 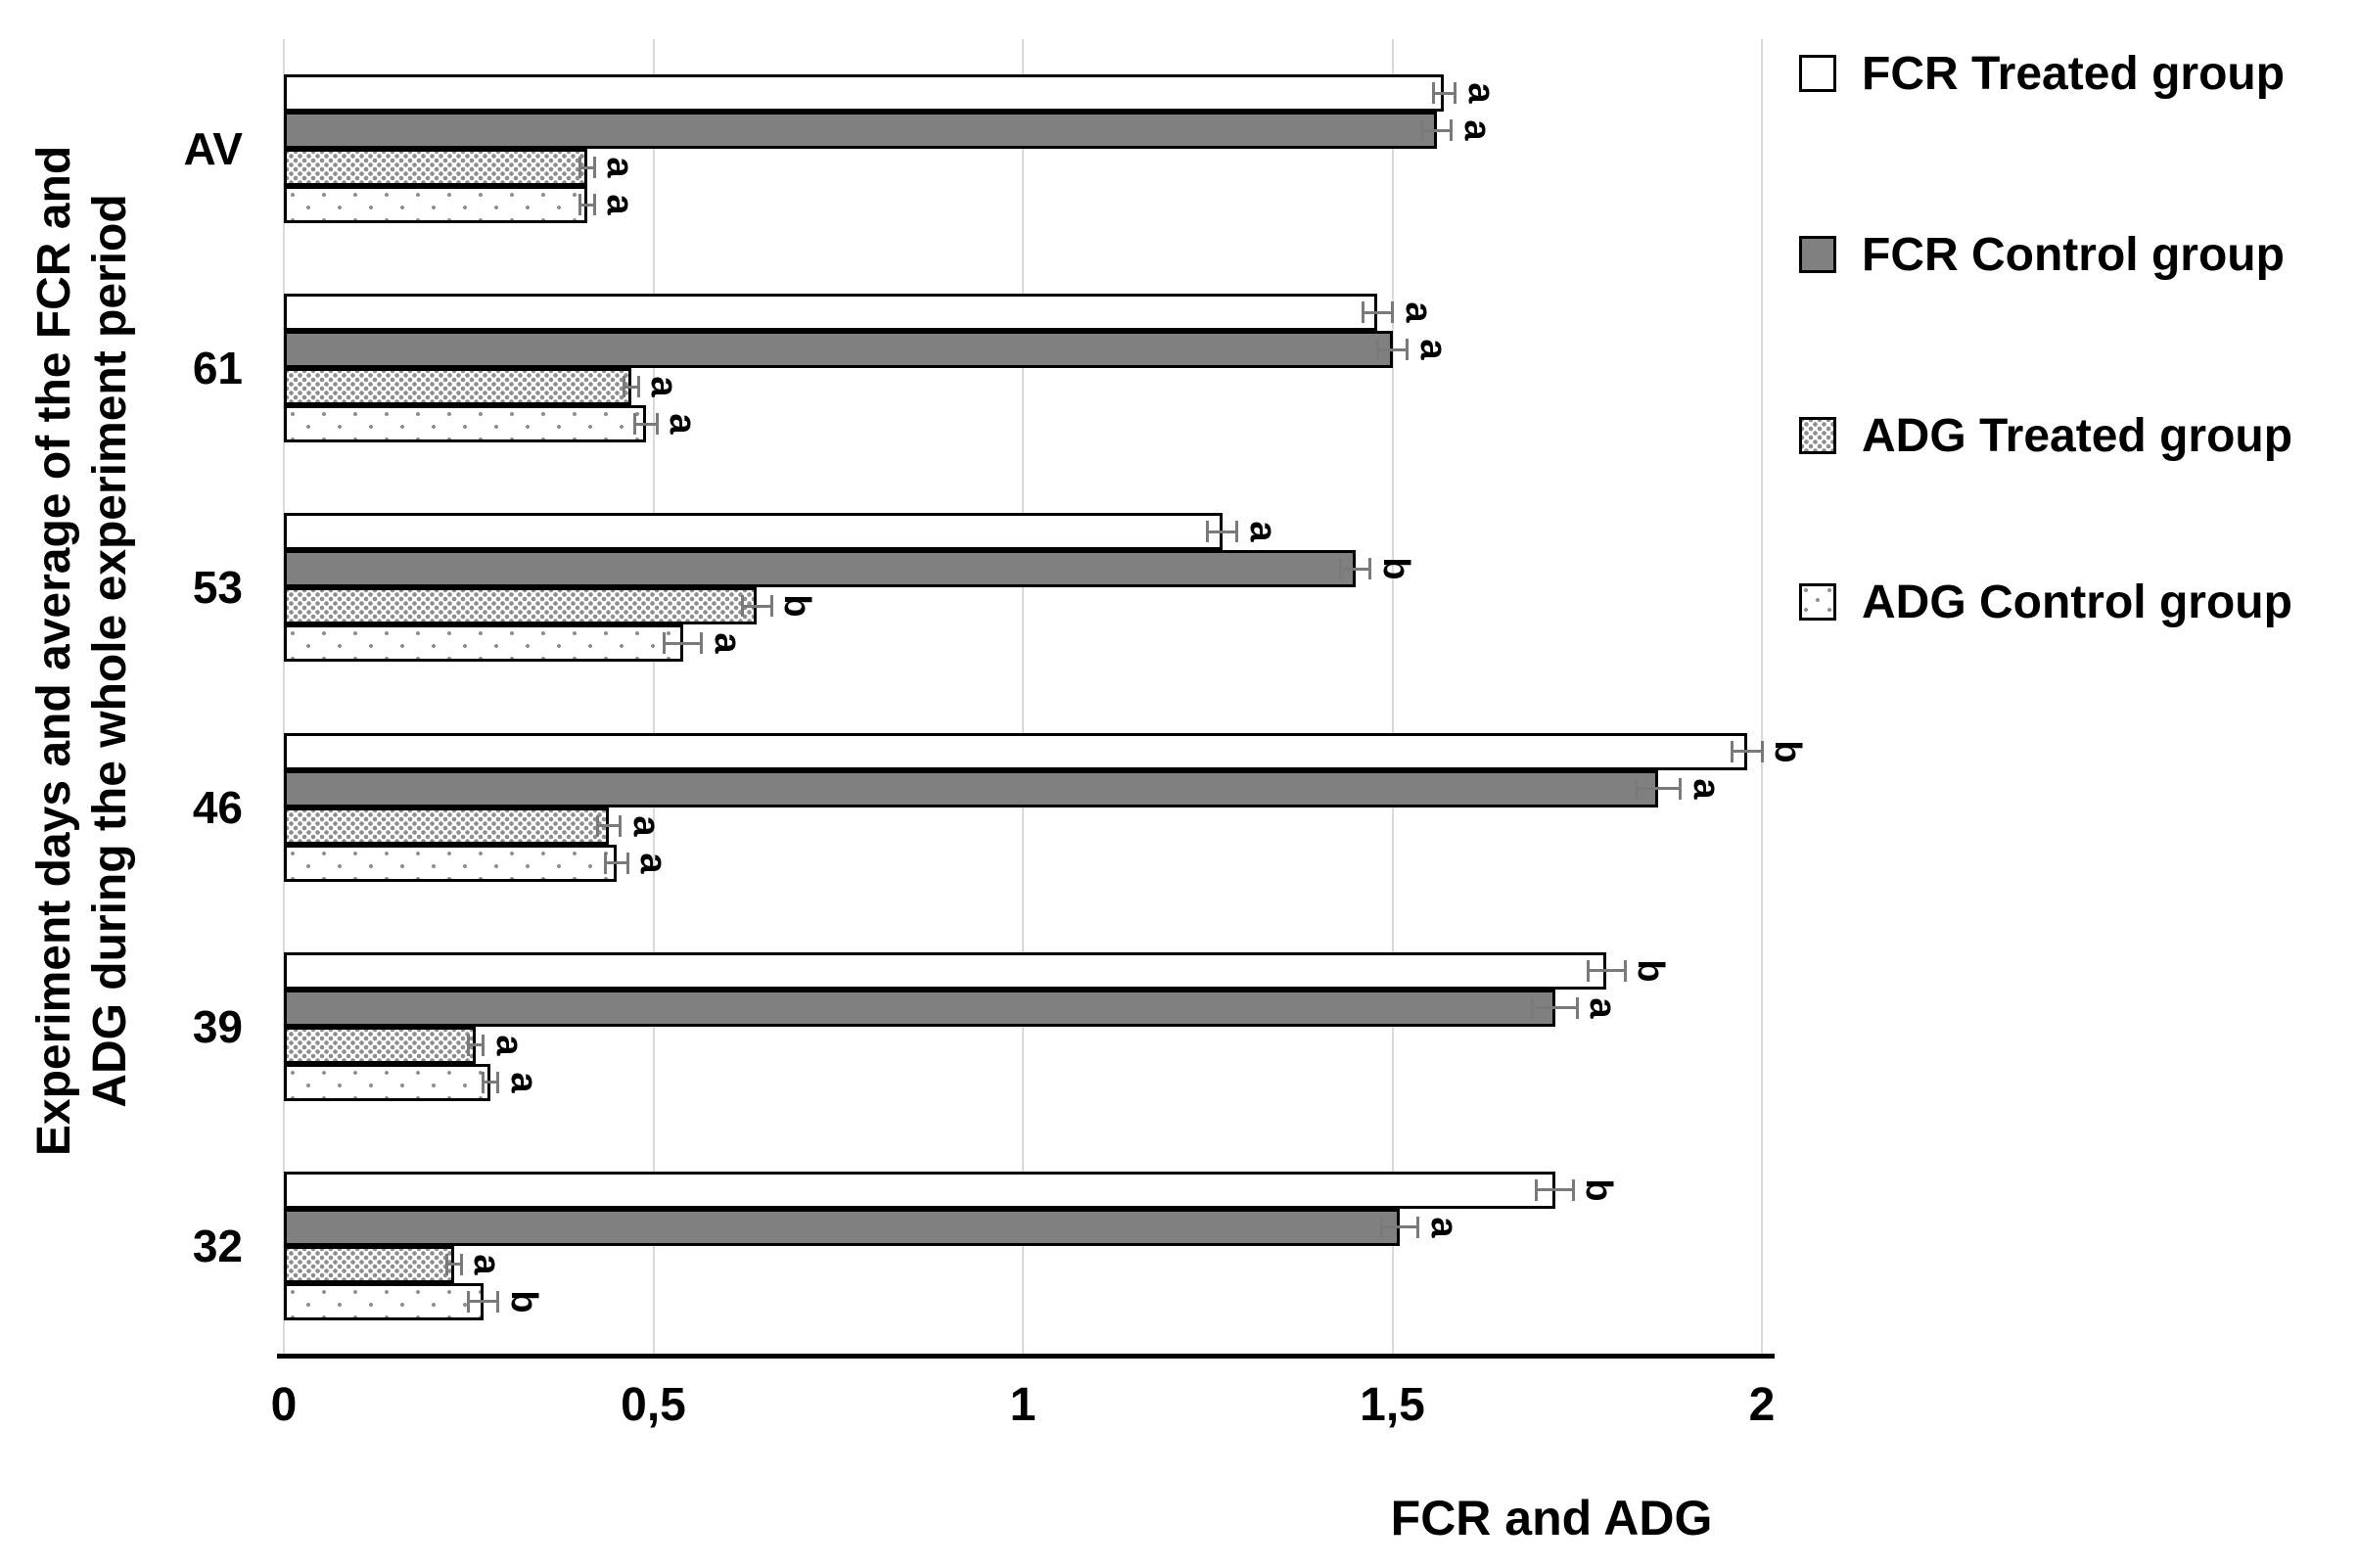 What do you see at coordinates (1551, 1518) in the screenshot?
I see `x-axis-title: FCR and ADG` at bounding box center [1551, 1518].